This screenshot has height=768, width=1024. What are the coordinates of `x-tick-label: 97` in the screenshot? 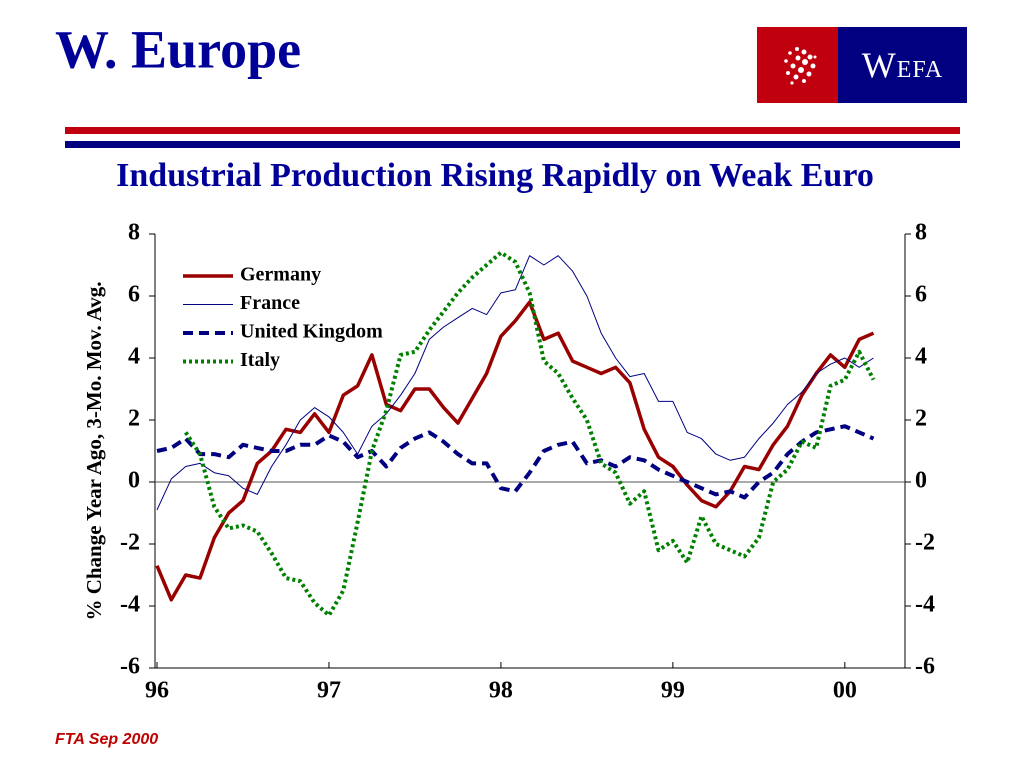 It's located at (329, 691).